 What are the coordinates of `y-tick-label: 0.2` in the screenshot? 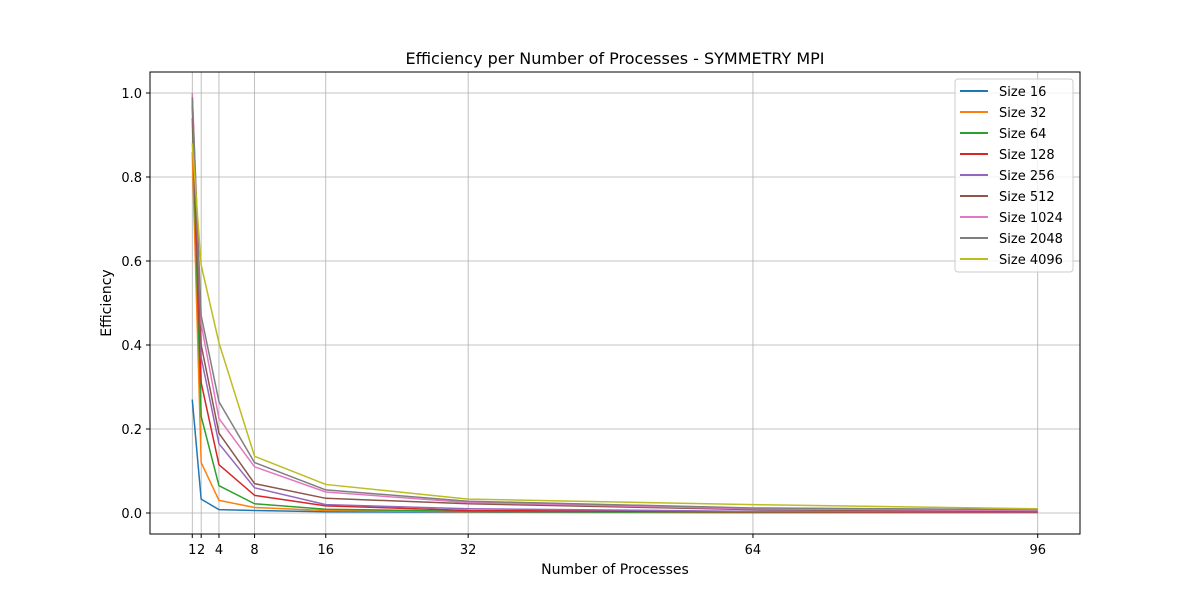 It's located at (131, 430).